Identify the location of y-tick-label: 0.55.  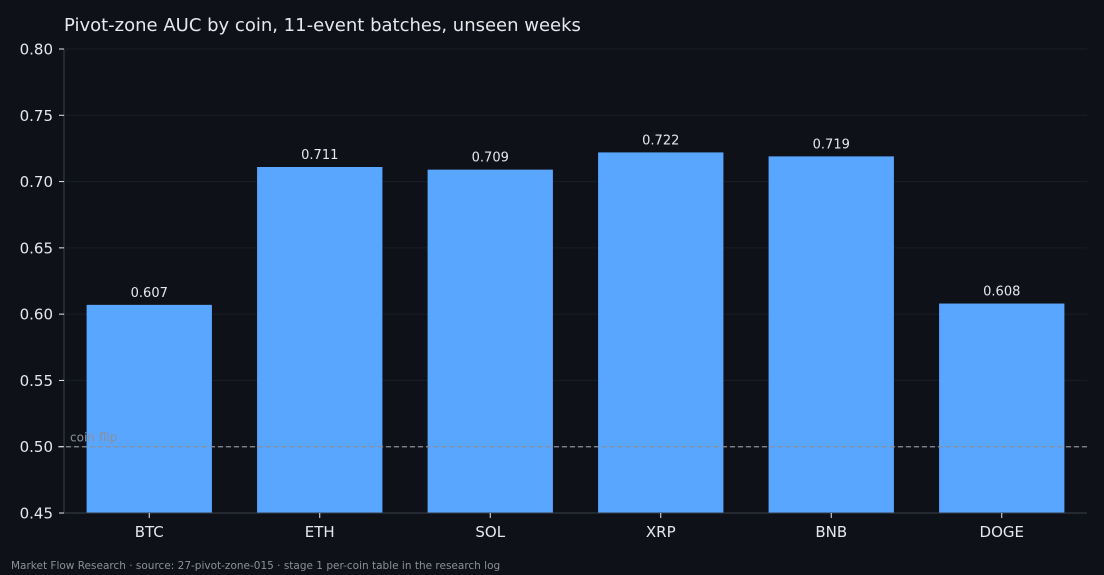
(36, 381).